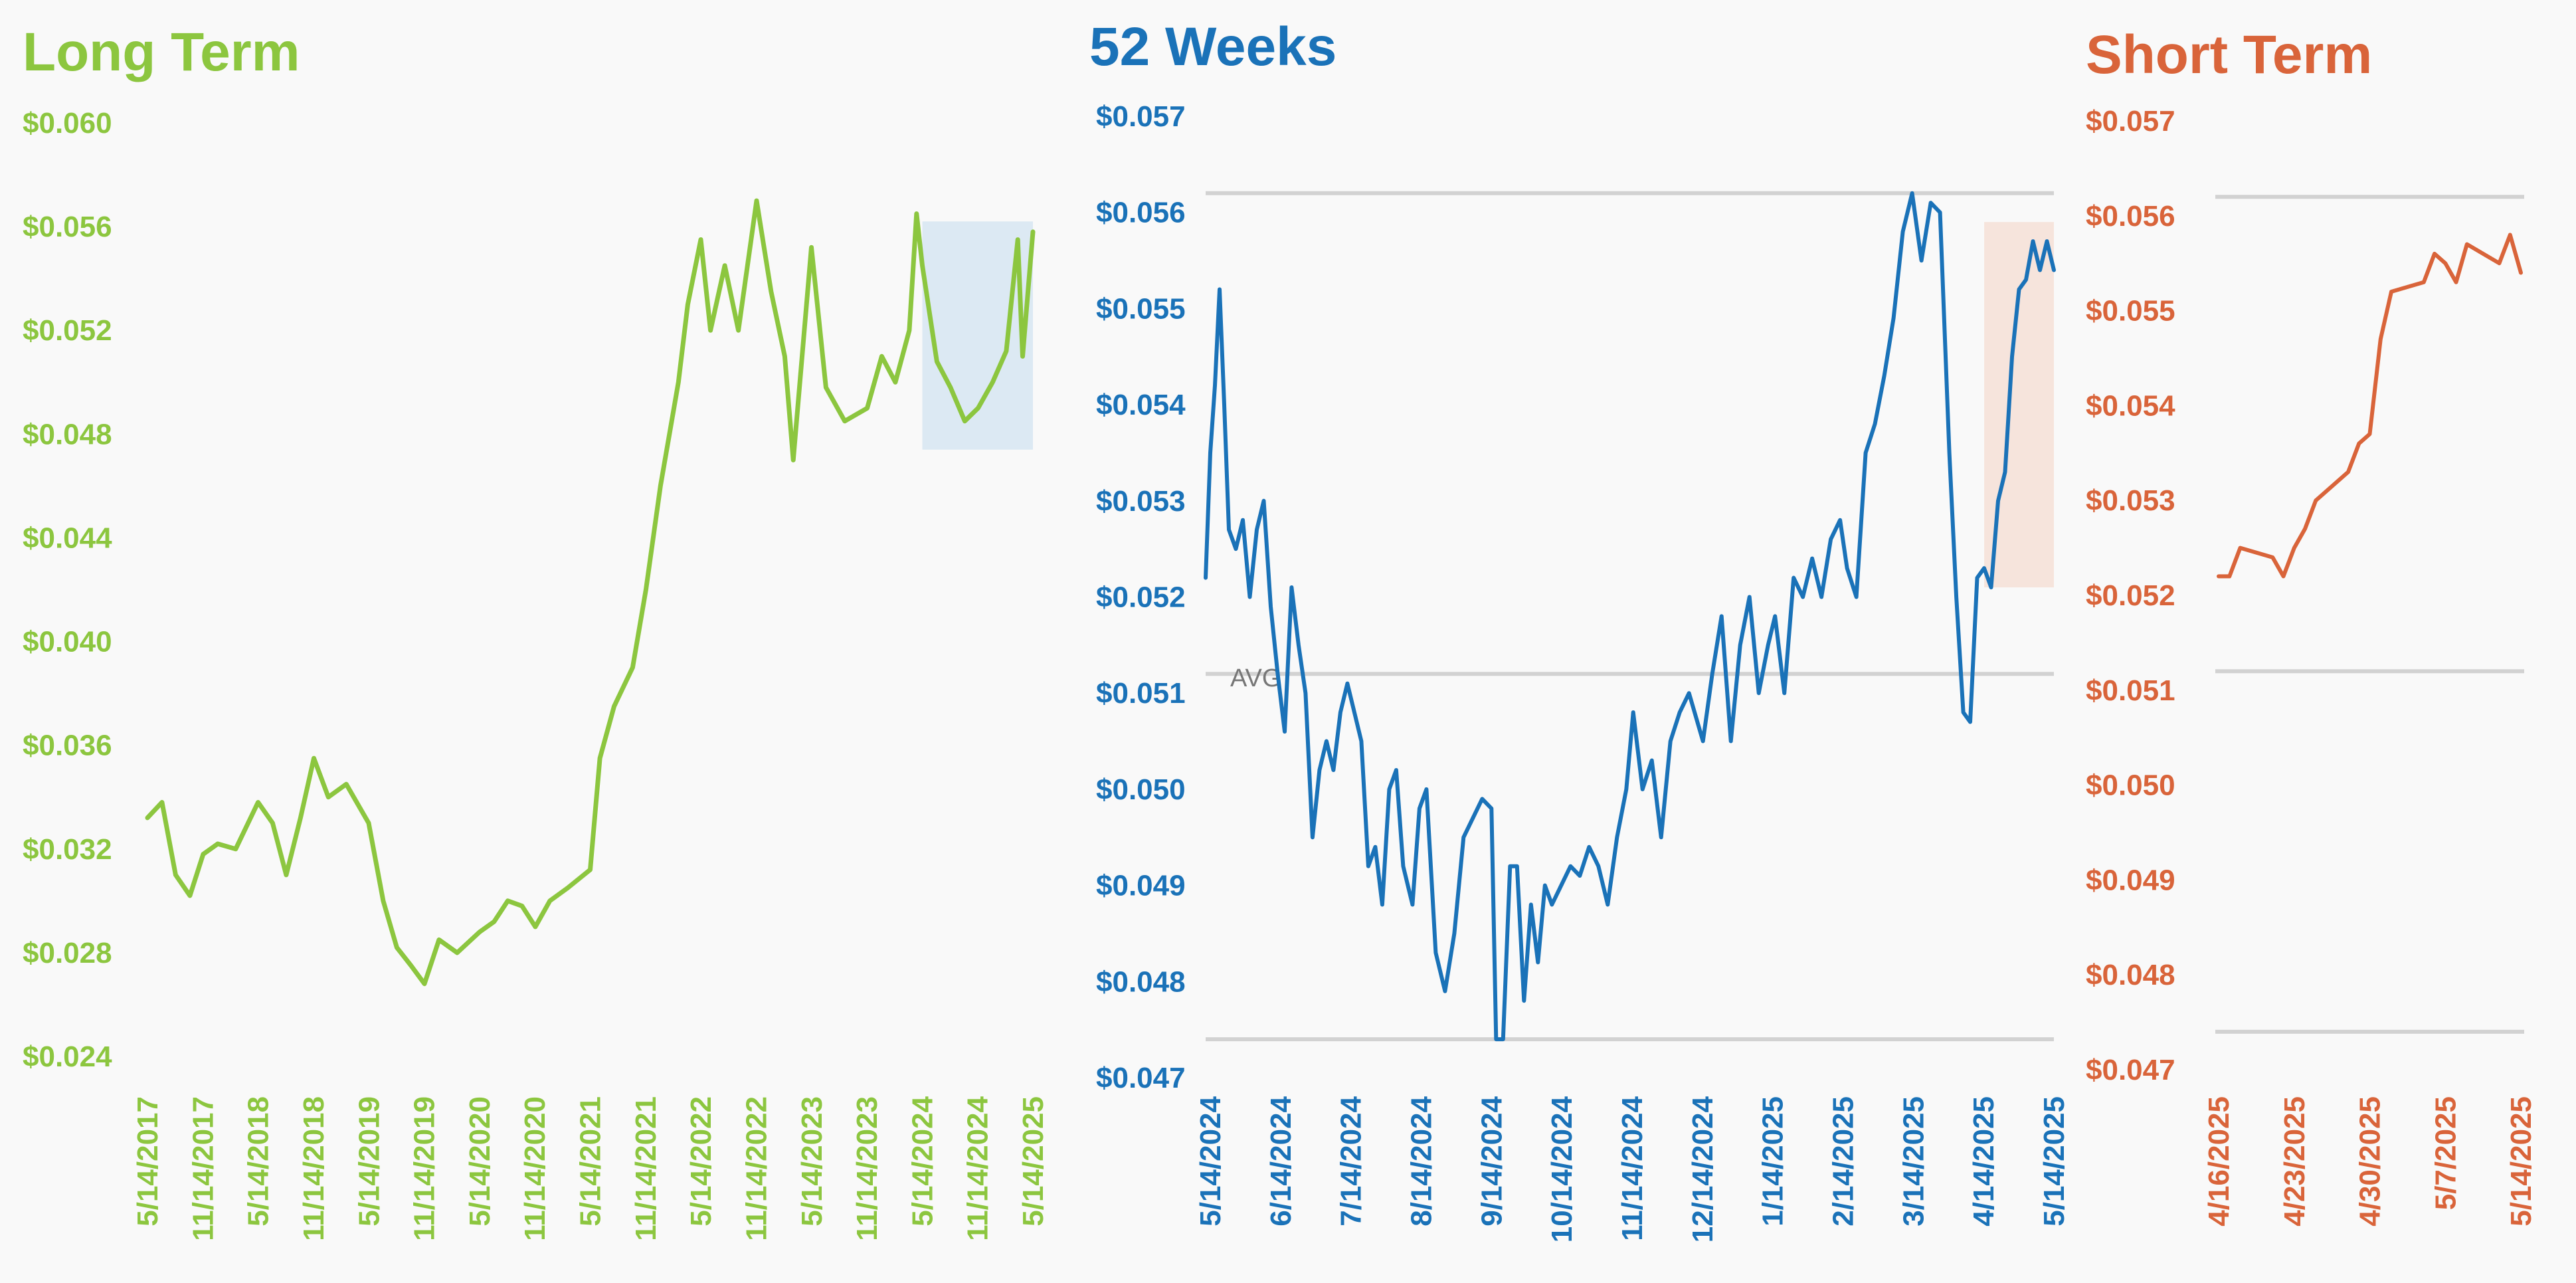 This screenshot has height=1283, width=2576. What do you see at coordinates (425, 1168) in the screenshot?
I see `long-x-tick-label: 11/14/2019` at bounding box center [425, 1168].